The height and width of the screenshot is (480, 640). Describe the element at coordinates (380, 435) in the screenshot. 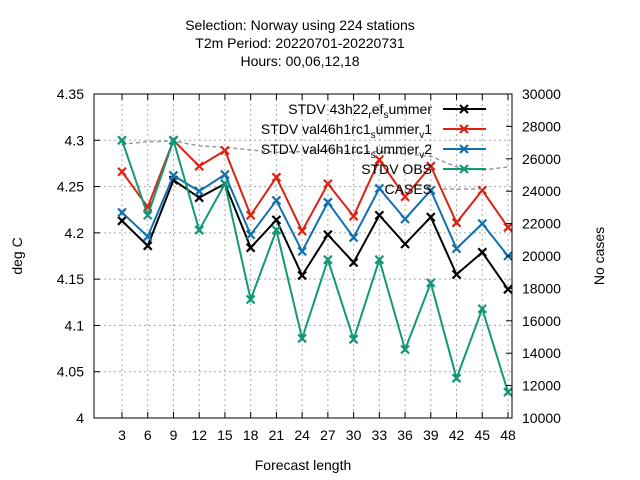

I see `x-tick-label: 33` at that location.